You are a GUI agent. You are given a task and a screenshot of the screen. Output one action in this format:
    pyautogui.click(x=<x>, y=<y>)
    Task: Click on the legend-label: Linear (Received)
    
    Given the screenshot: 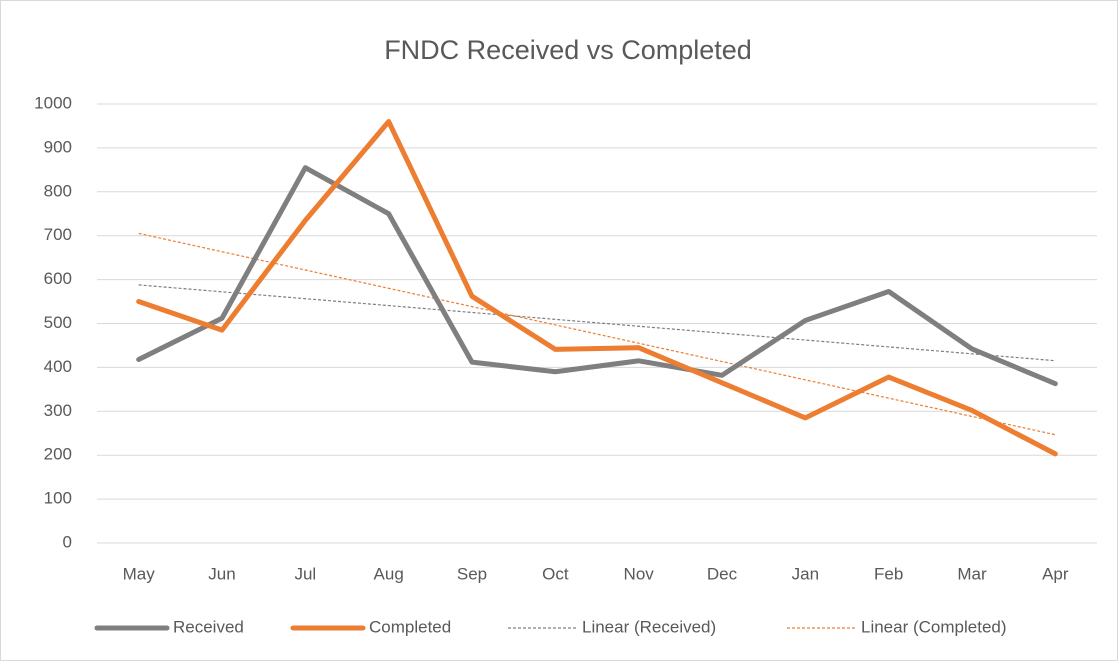 What is the action you would take?
    pyautogui.click(x=649, y=626)
    